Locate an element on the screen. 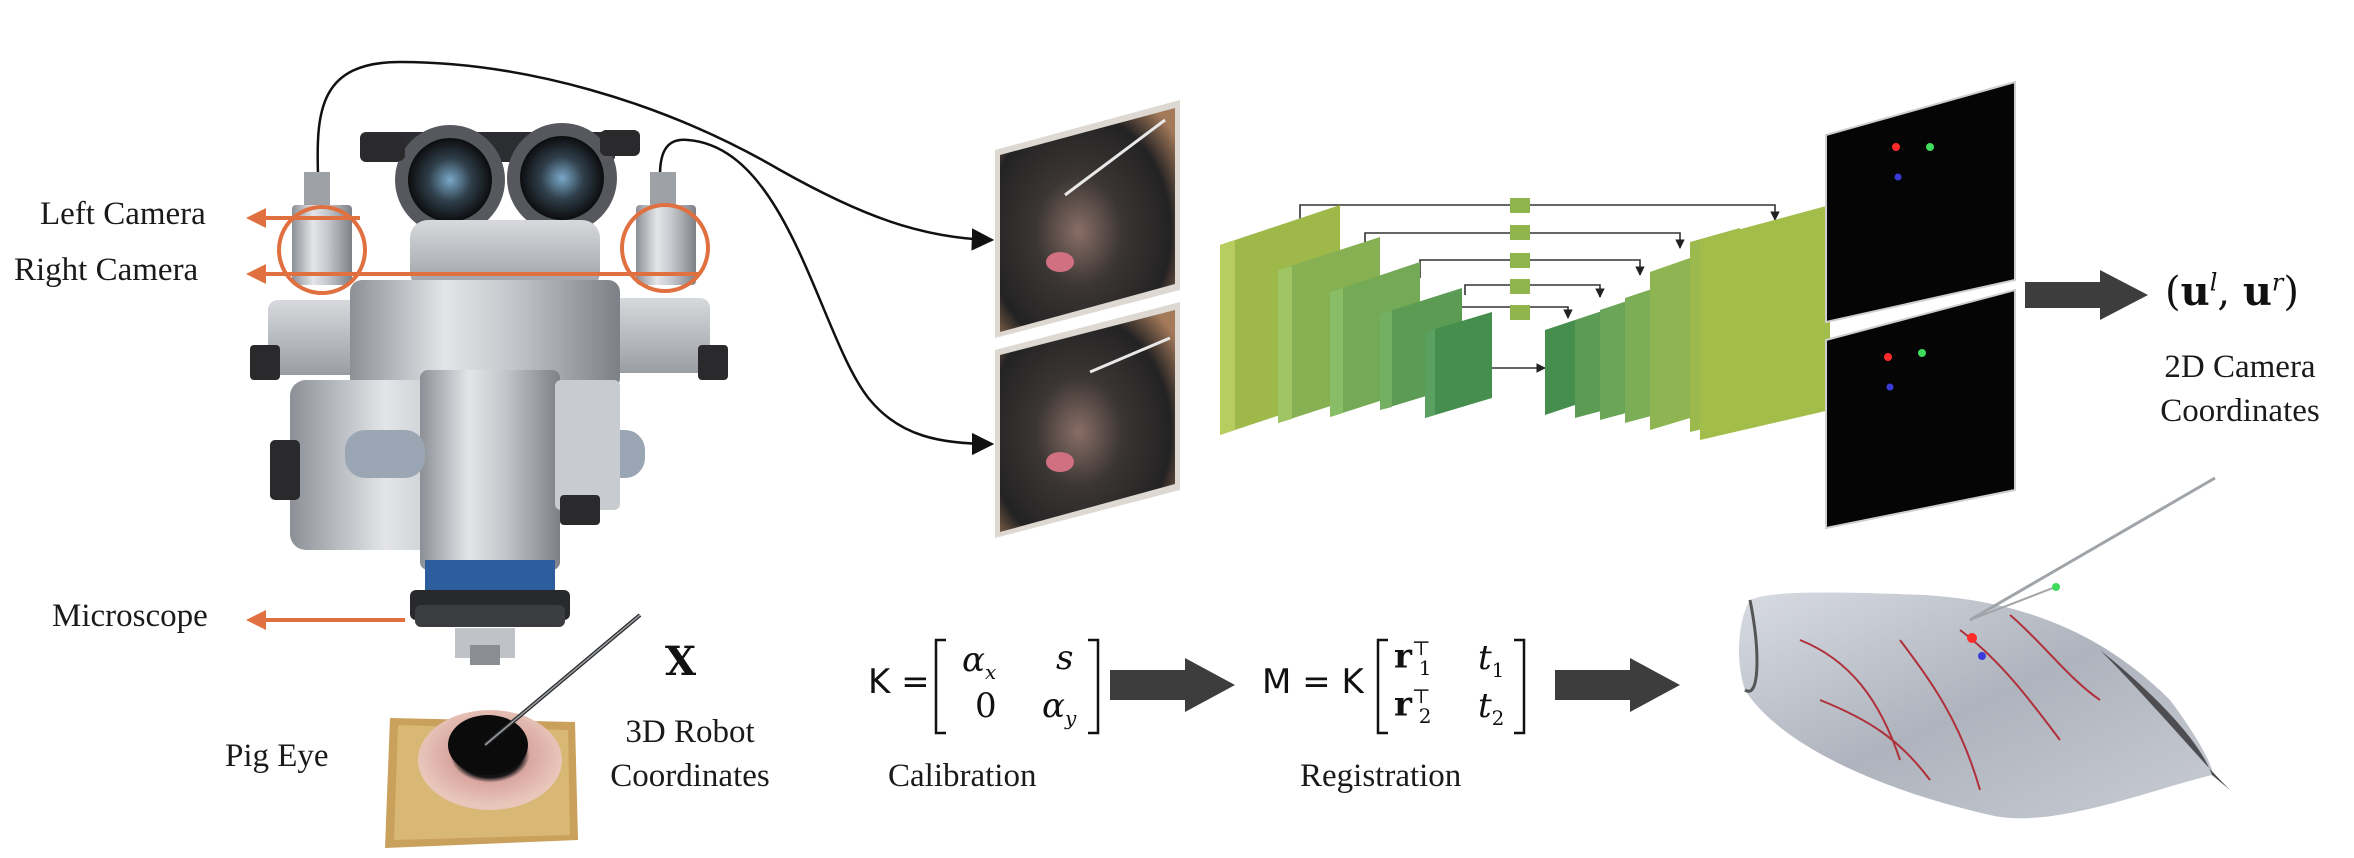  right-camera-highlight is located at coordinates (665, 248).